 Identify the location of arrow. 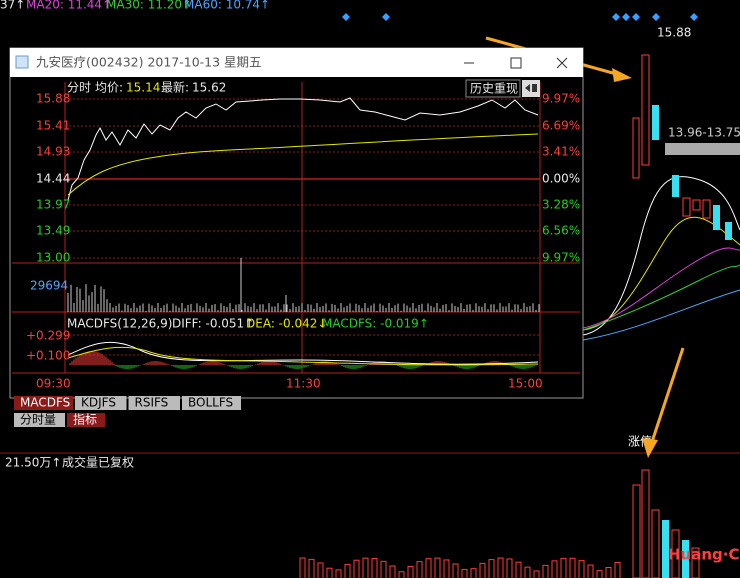
(666, 398).